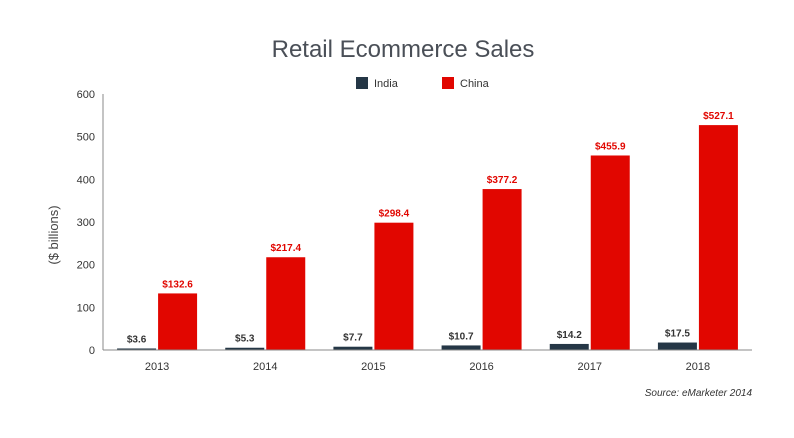 Image resolution: width=794 pixels, height=438 pixels. Describe the element at coordinates (178, 321) in the screenshot. I see `bar-china-2013` at that location.